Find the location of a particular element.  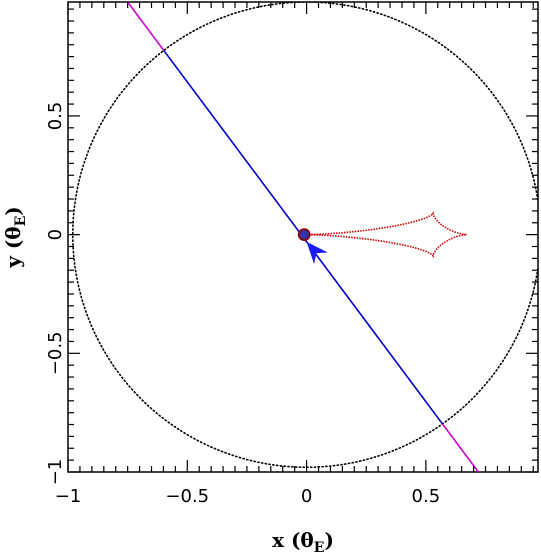

y-axis-label-main: y (θ is located at coordinates (13, 247).